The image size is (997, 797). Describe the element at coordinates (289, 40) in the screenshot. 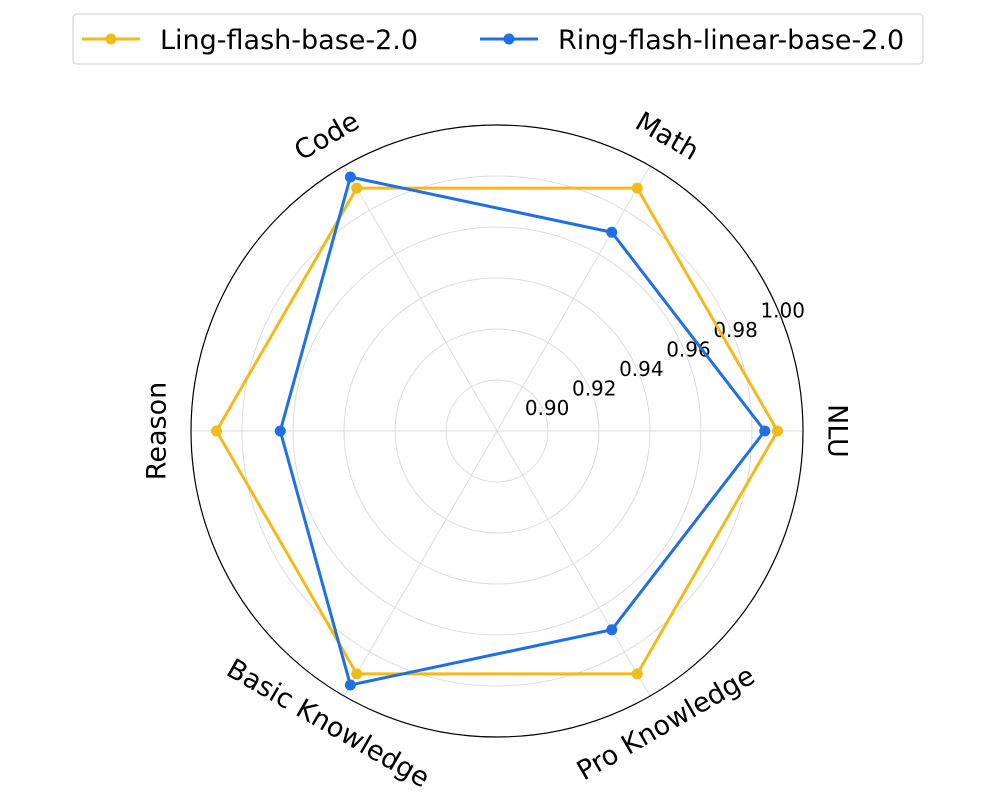

I see `legend-label-1: Ling-flash-base-2.0` at that location.